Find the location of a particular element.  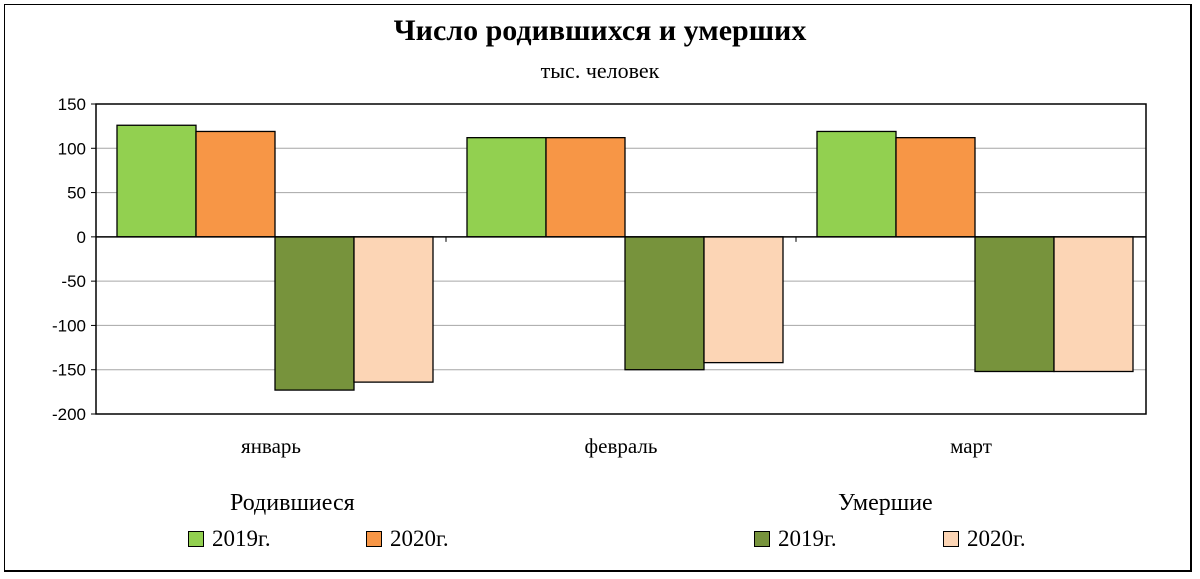

y-tick-label: -50 is located at coordinates (73, 281).